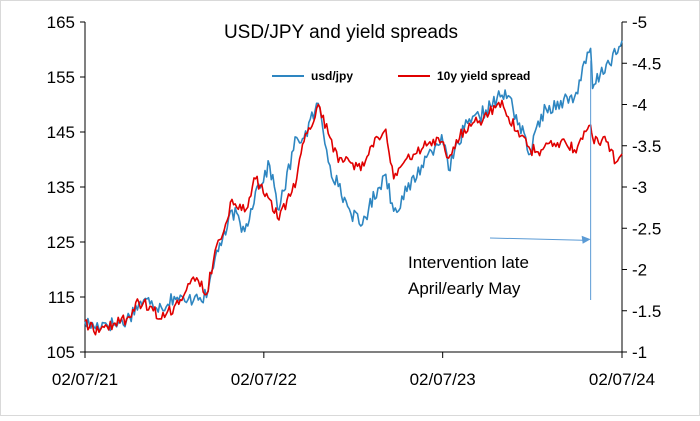 The height and width of the screenshot is (421, 700). I want to click on legend-label-usdjpy: usd/jpy, so click(332, 76).